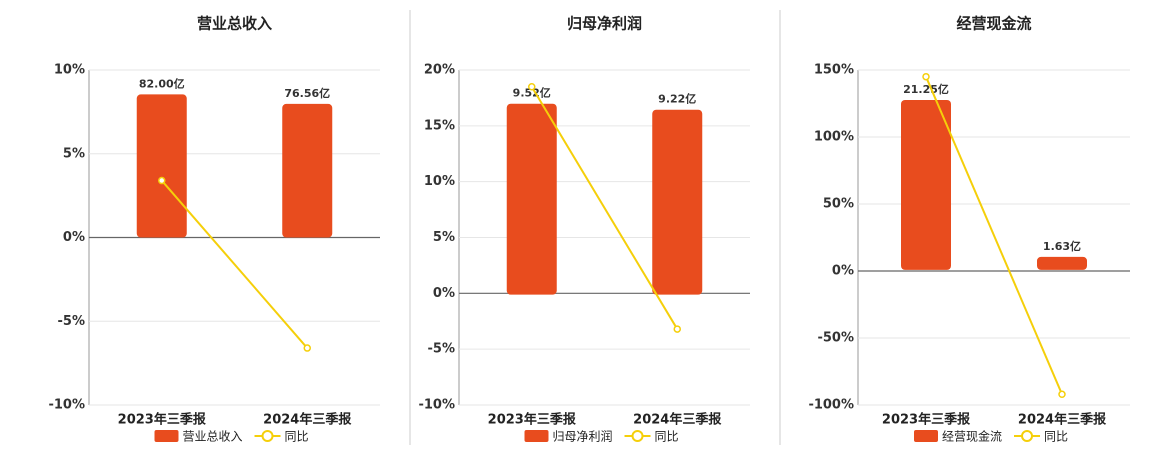 This screenshot has width=1160, height=454. Describe the element at coordinates (307, 93) in the screenshot. I see `value-label: 76.56亿` at that location.